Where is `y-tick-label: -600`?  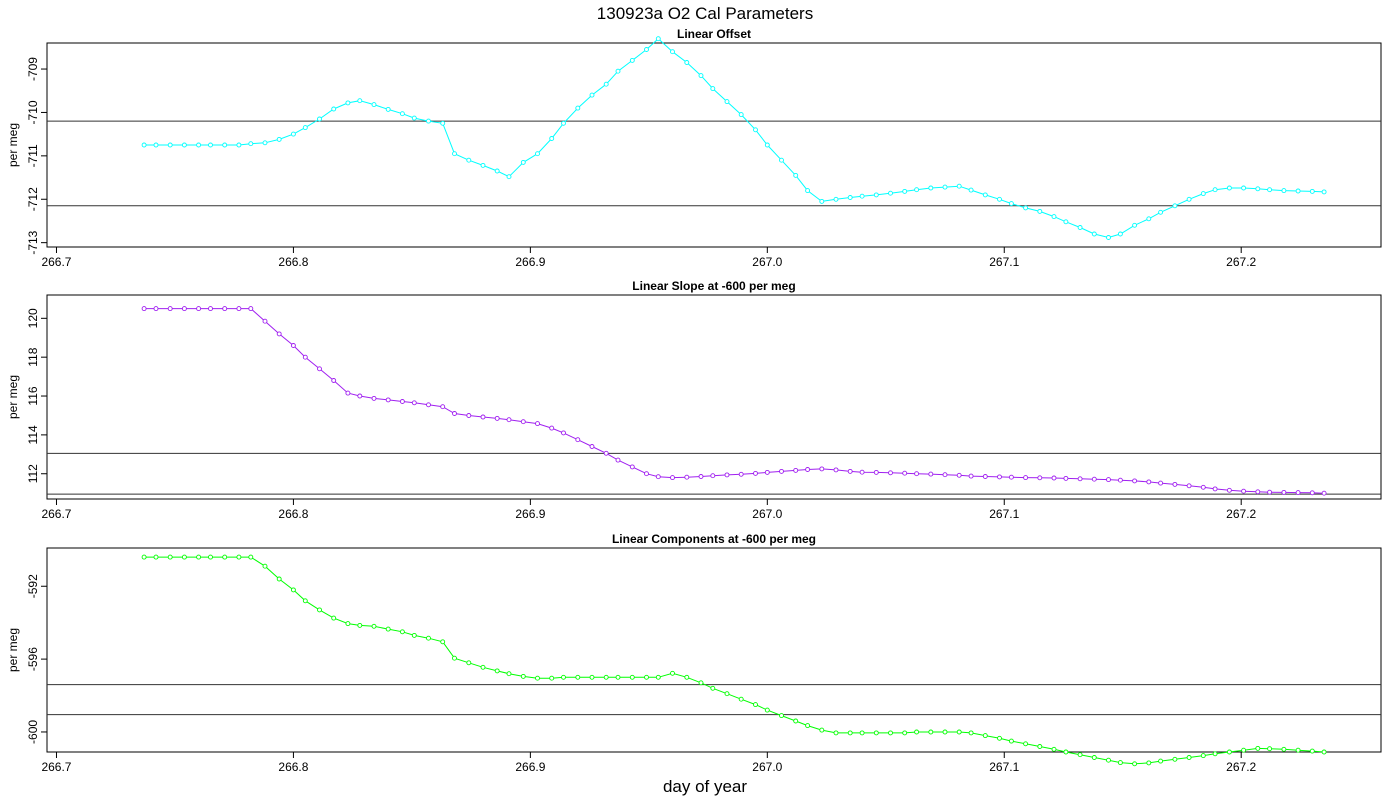 y-tick-label: -600 is located at coordinates (33, 732).